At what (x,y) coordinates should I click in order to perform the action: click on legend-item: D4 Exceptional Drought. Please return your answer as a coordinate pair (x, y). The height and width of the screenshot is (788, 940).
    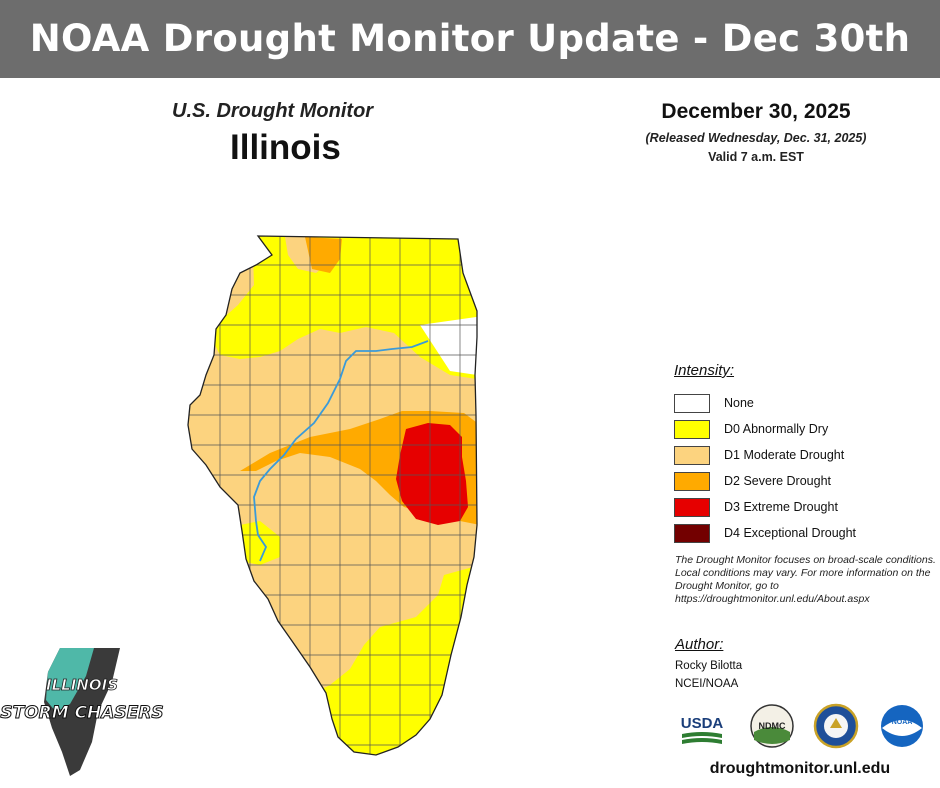
    Looking at the image, I should click on (799, 533).